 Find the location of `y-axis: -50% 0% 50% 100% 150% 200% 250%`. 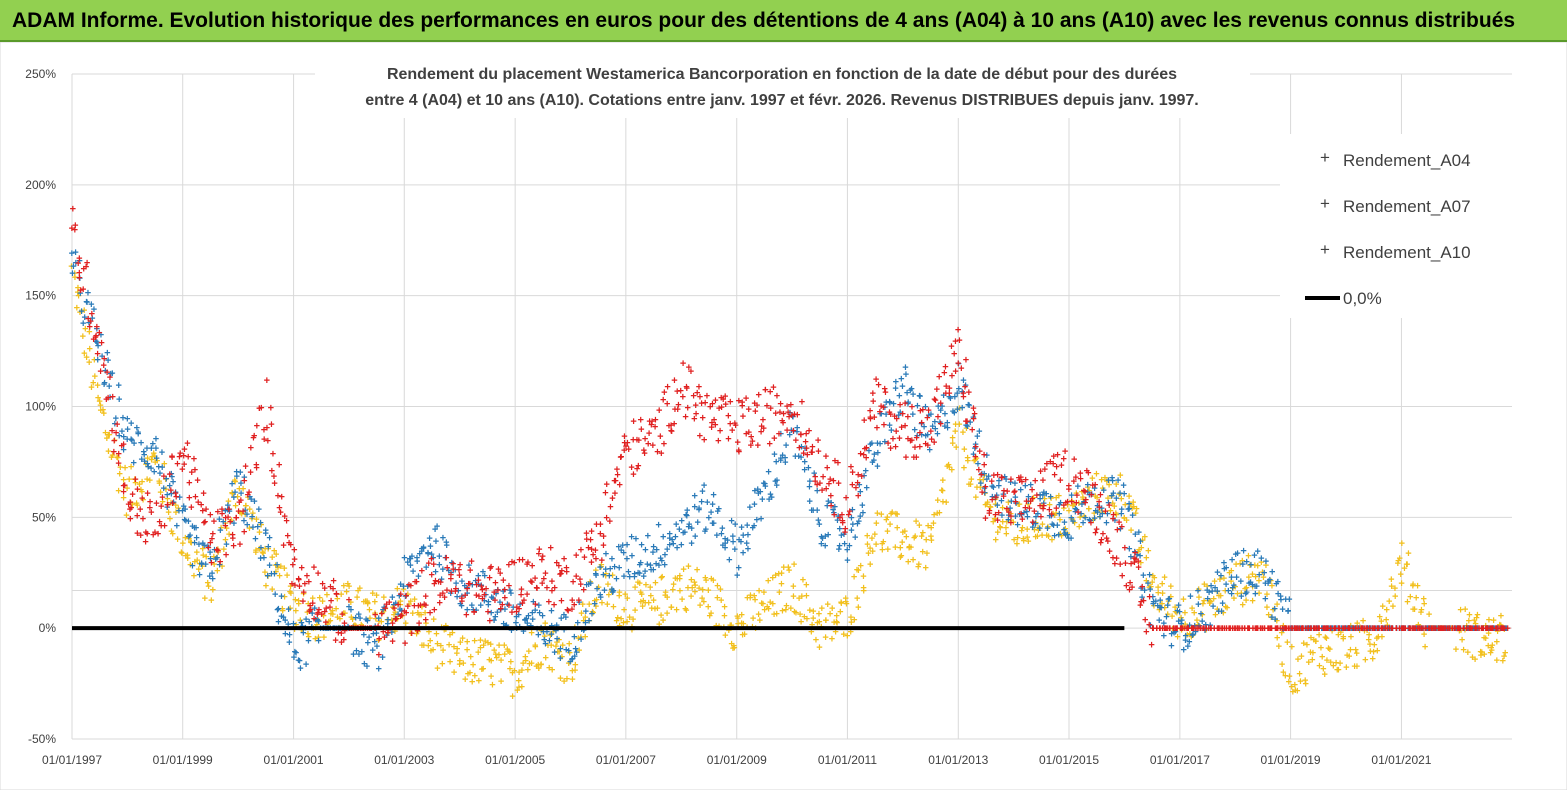

y-axis: -50% 0% 50% 100% 150% 200% 250% is located at coordinates (40, 406).